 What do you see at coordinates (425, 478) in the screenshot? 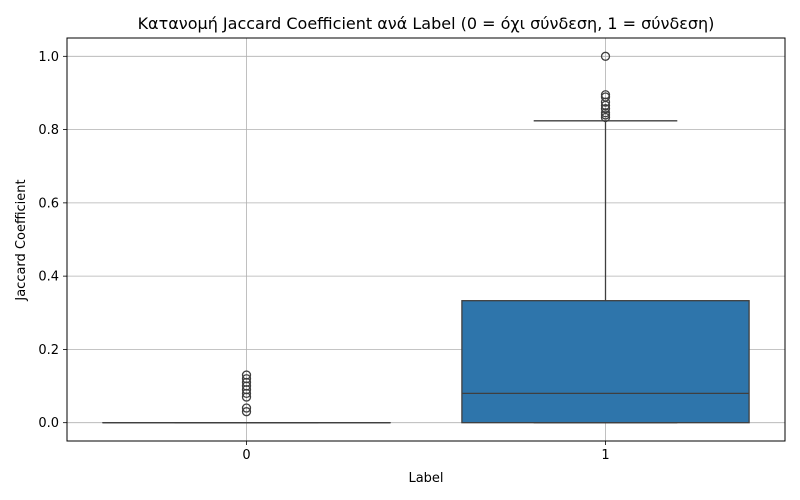
I see `x-axis-label: Label` at bounding box center [425, 478].